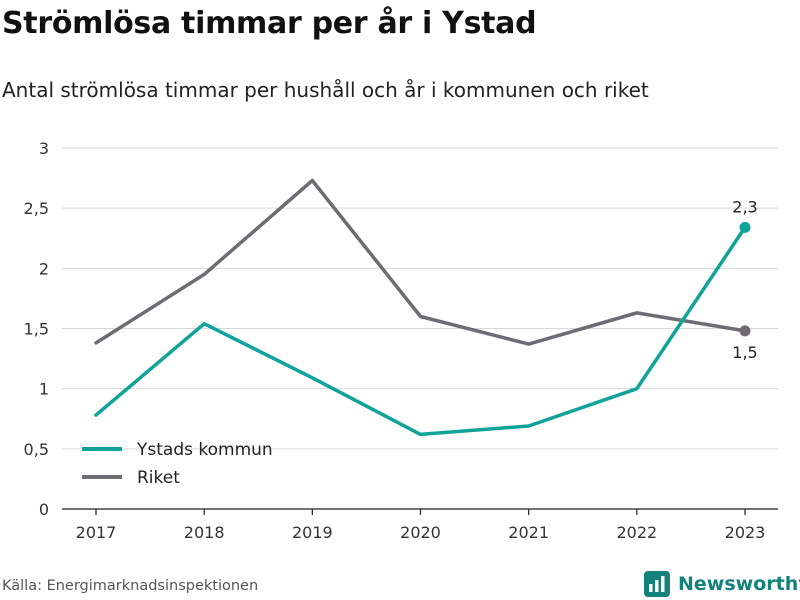 The width and height of the screenshot is (800, 600). What do you see at coordinates (745, 532) in the screenshot?
I see `x-tick-label: 2023` at bounding box center [745, 532].